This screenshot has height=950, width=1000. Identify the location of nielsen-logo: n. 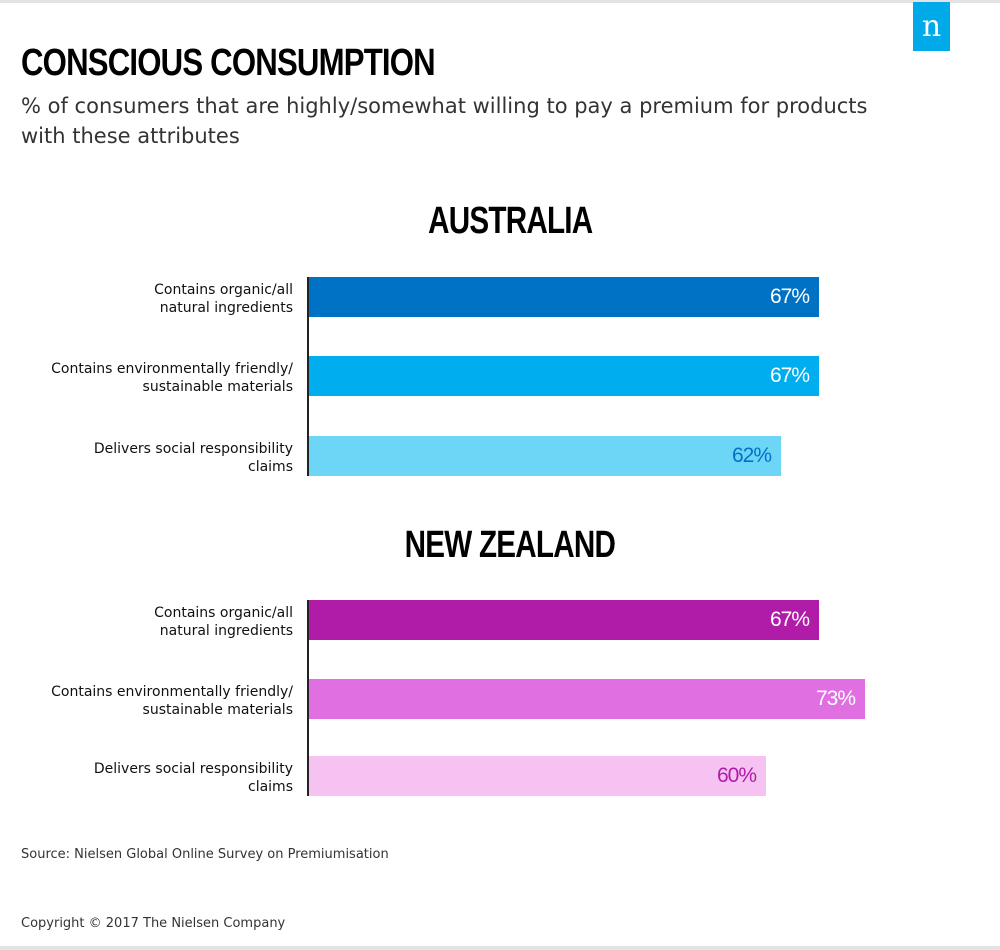
(931, 26).